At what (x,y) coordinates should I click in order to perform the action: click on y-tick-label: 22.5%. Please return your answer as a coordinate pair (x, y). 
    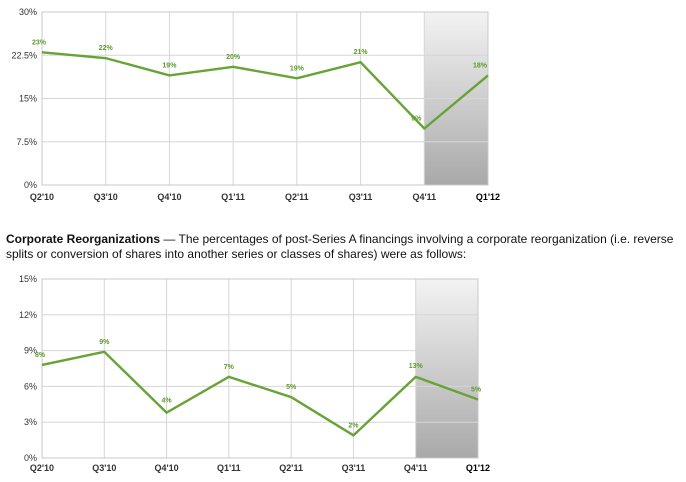
    Looking at the image, I should click on (24, 55).